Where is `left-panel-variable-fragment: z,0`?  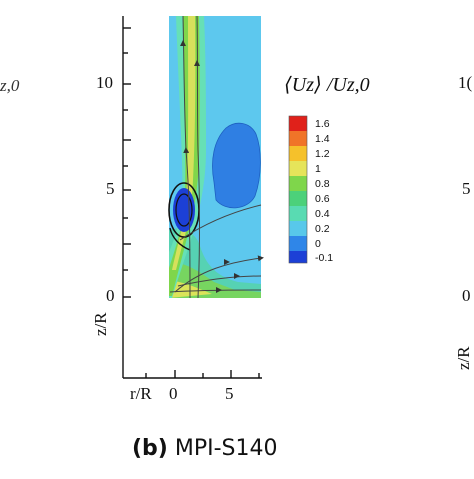
left-panel-variable-fragment: z,0 is located at coordinates (10, 85).